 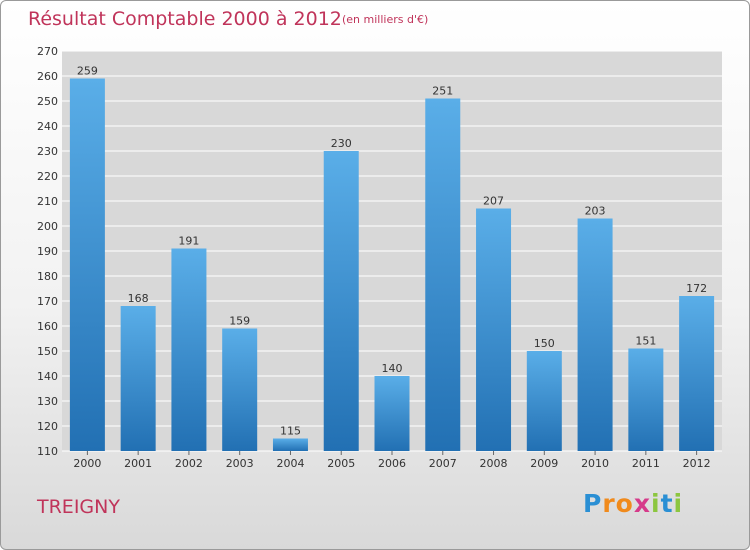 What do you see at coordinates (290, 431) in the screenshot?
I see `value-label: 115` at bounding box center [290, 431].